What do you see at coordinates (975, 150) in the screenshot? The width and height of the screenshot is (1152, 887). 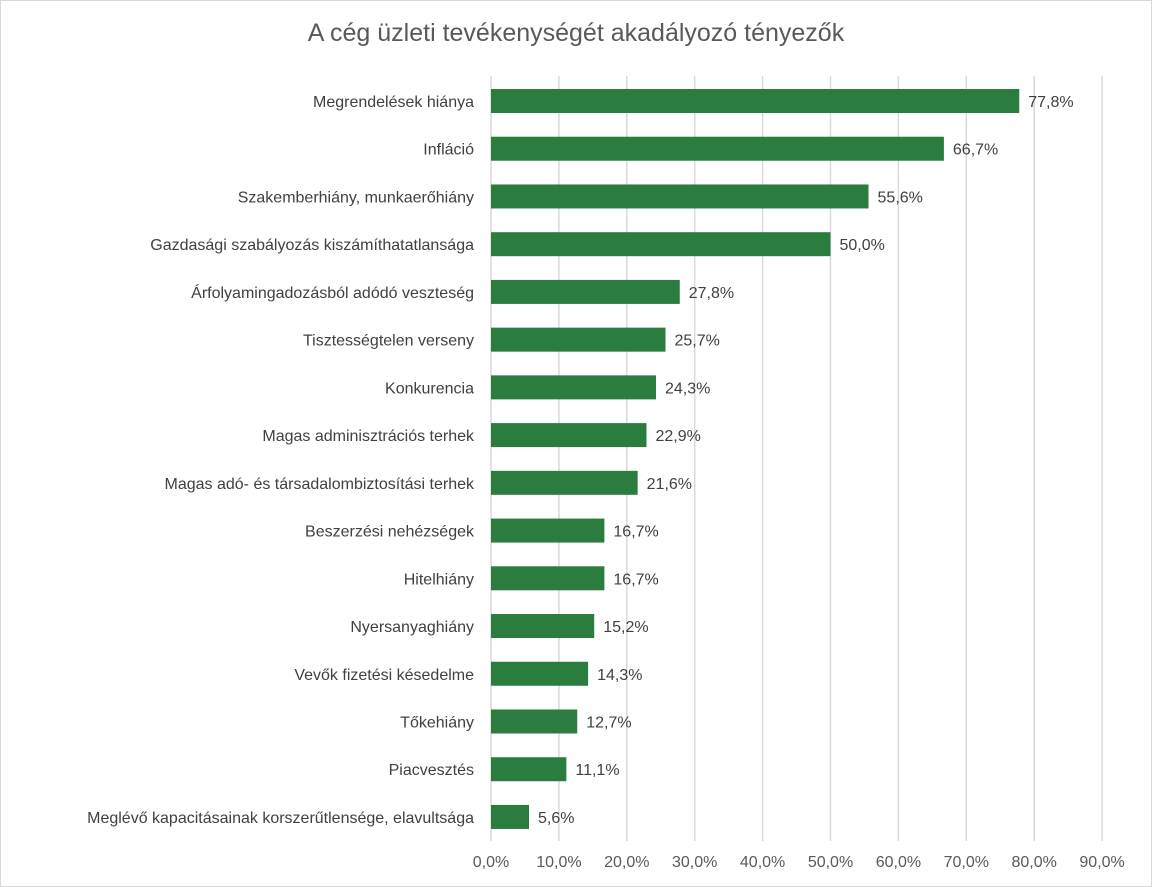 I see `data-label: 66,7%` at bounding box center [975, 150].